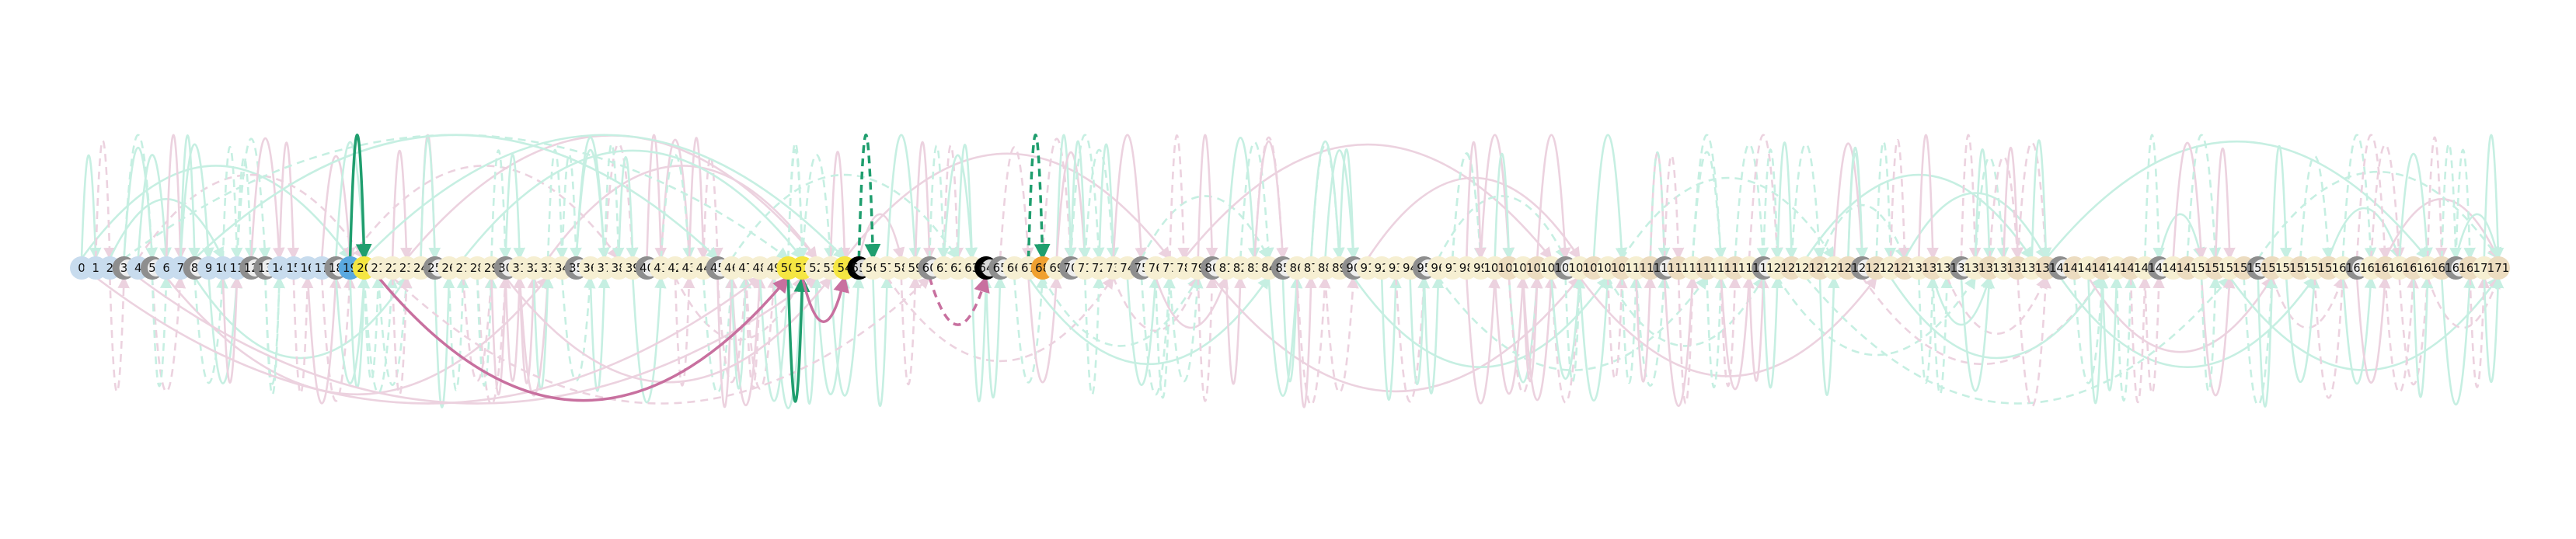 The height and width of the screenshot is (539, 2576). Describe the element at coordinates (124, 268) in the screenshot. I see `node-label: 3` at that location.